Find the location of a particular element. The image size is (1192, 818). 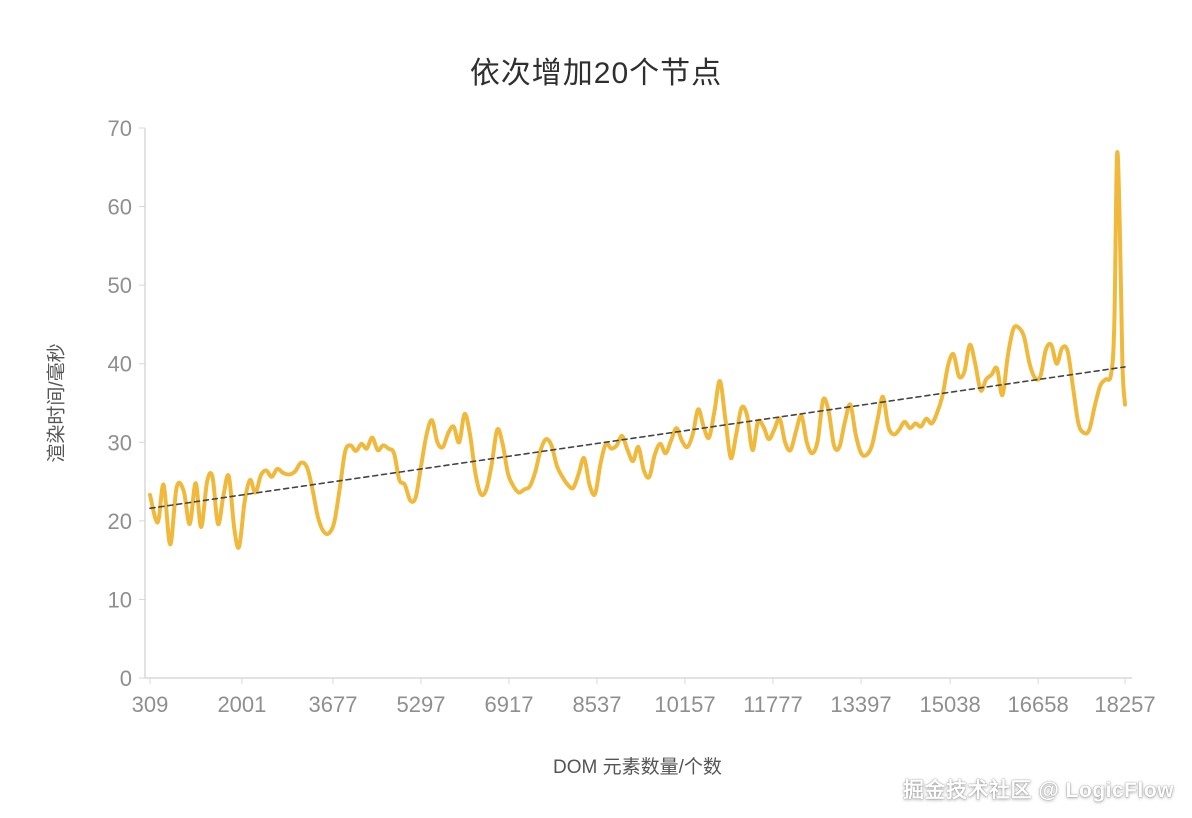

y-tick-label: 50 is located at coordinates (120, 285).